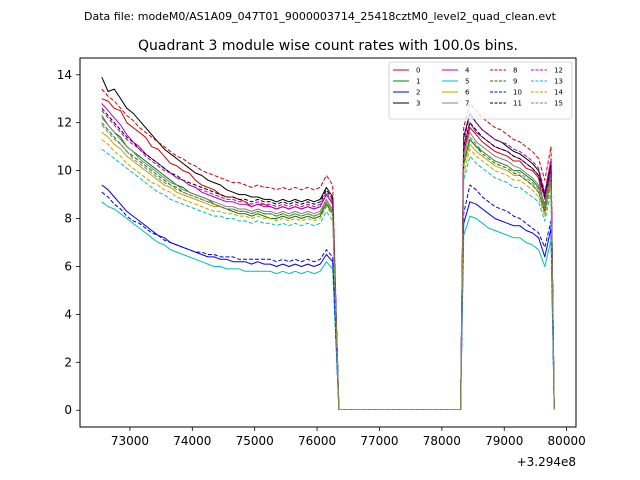 The height and width of the screenshot is (480, 640). Describe the element at coordinates (255, 441) in the screenshot. I see `x-tick-label: 75000` at that location.